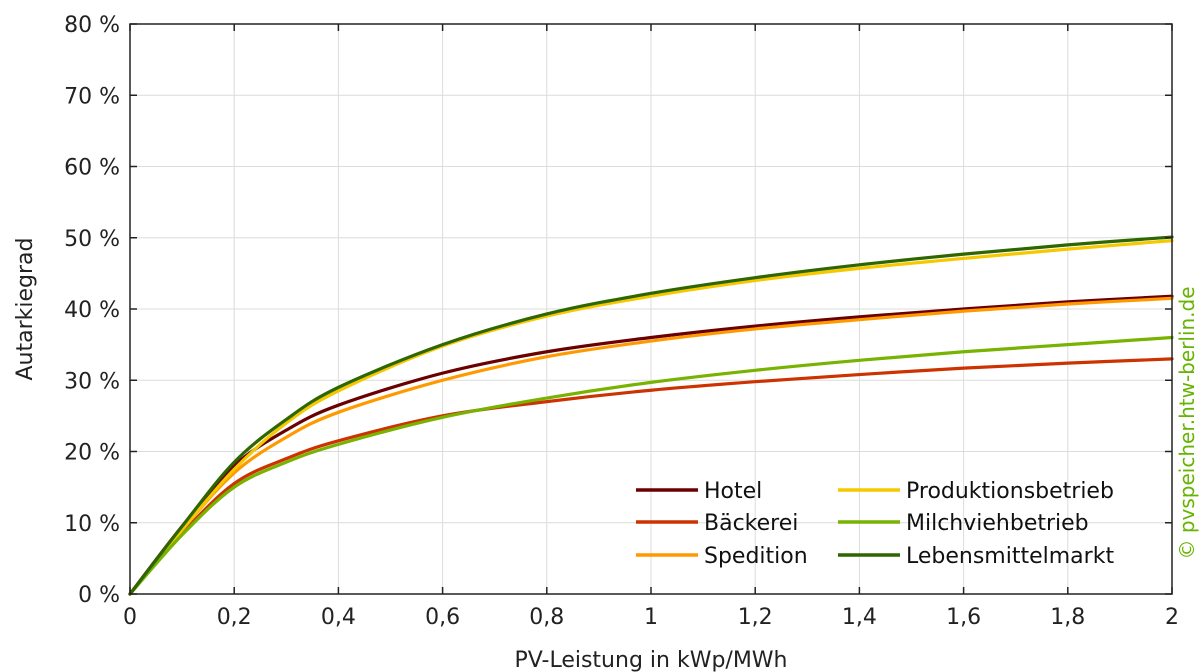 The image size is (1203, 672). Describe the element at coordinates (751, 523) in the screenshot. I see `legend-label-baeckerei: Bäckerei` at that location.